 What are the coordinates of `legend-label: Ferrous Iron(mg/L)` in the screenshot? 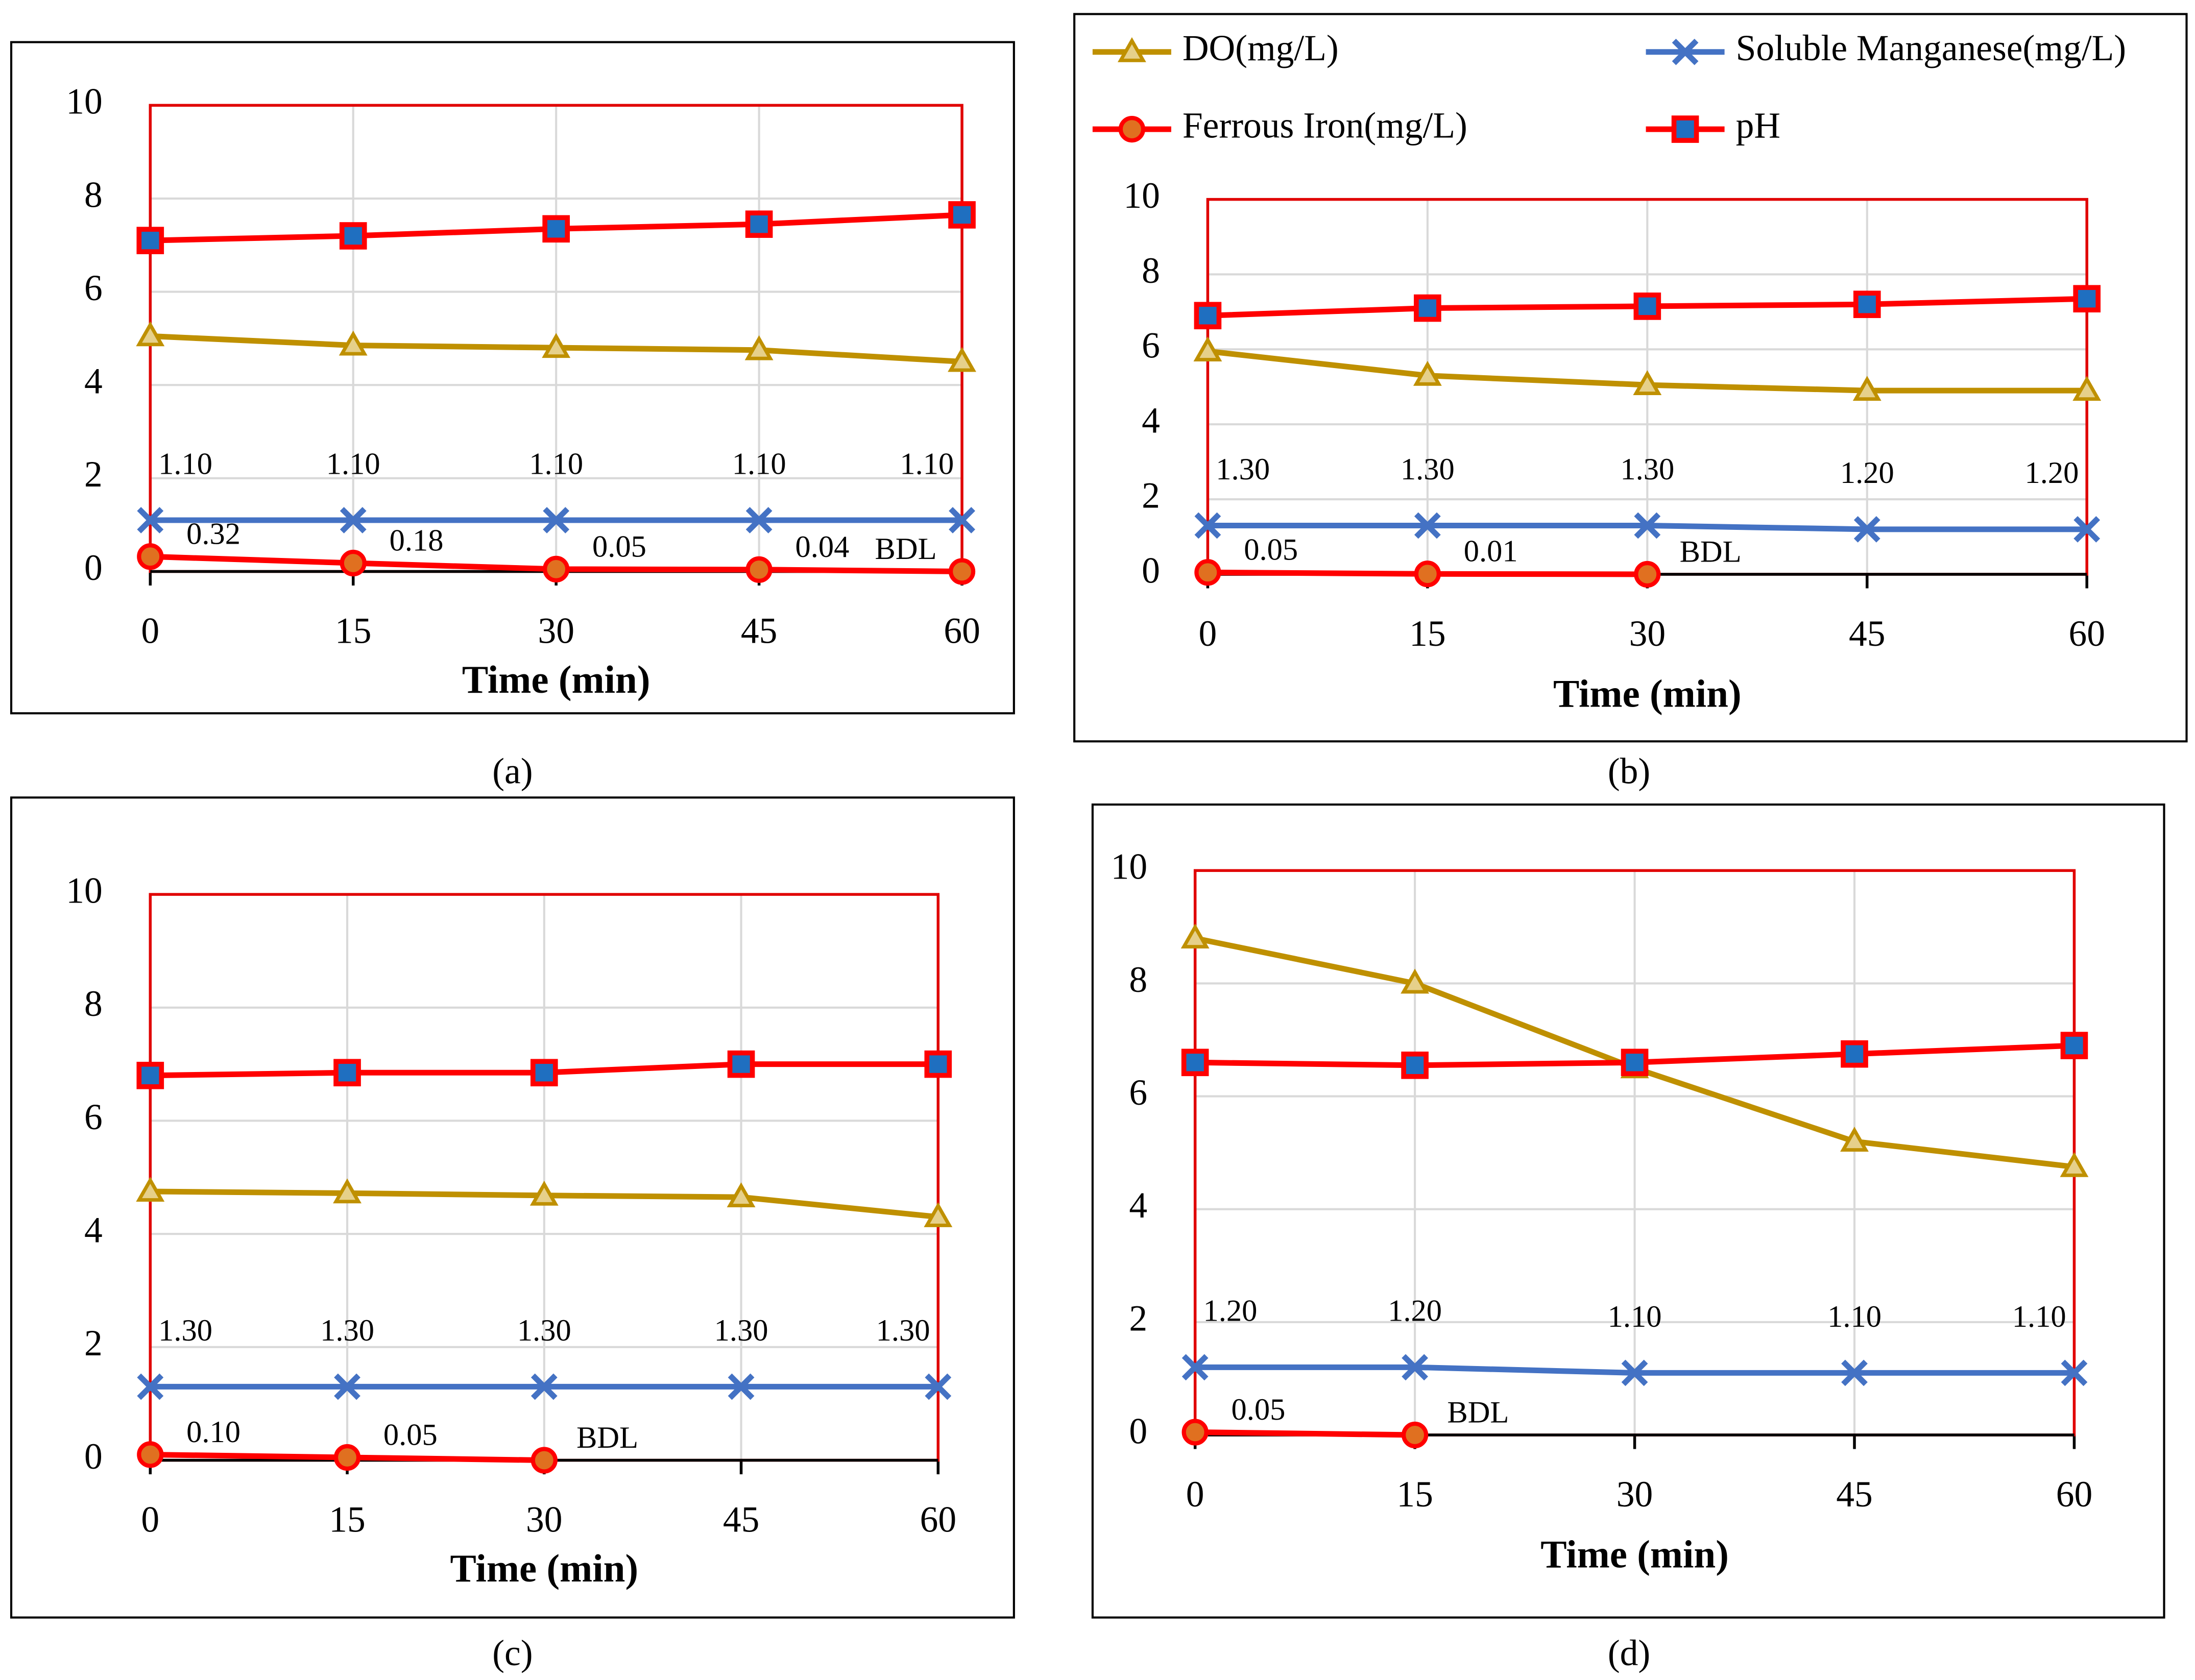 It's located at (1325, 125).